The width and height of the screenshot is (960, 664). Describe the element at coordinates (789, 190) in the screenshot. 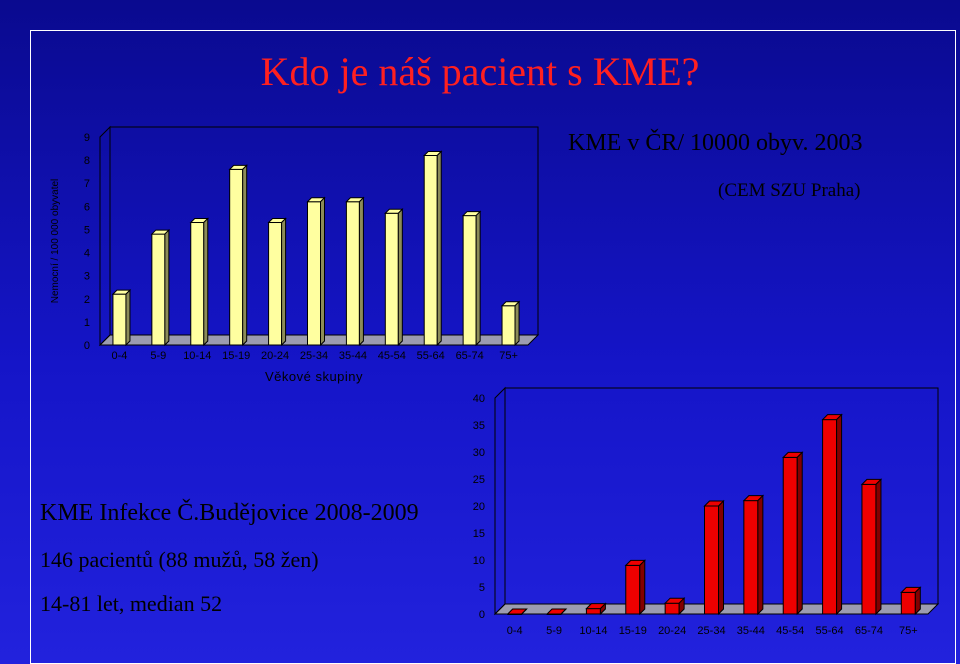

I see `national-chart-source: (CEM SZU Praha)` at that location.